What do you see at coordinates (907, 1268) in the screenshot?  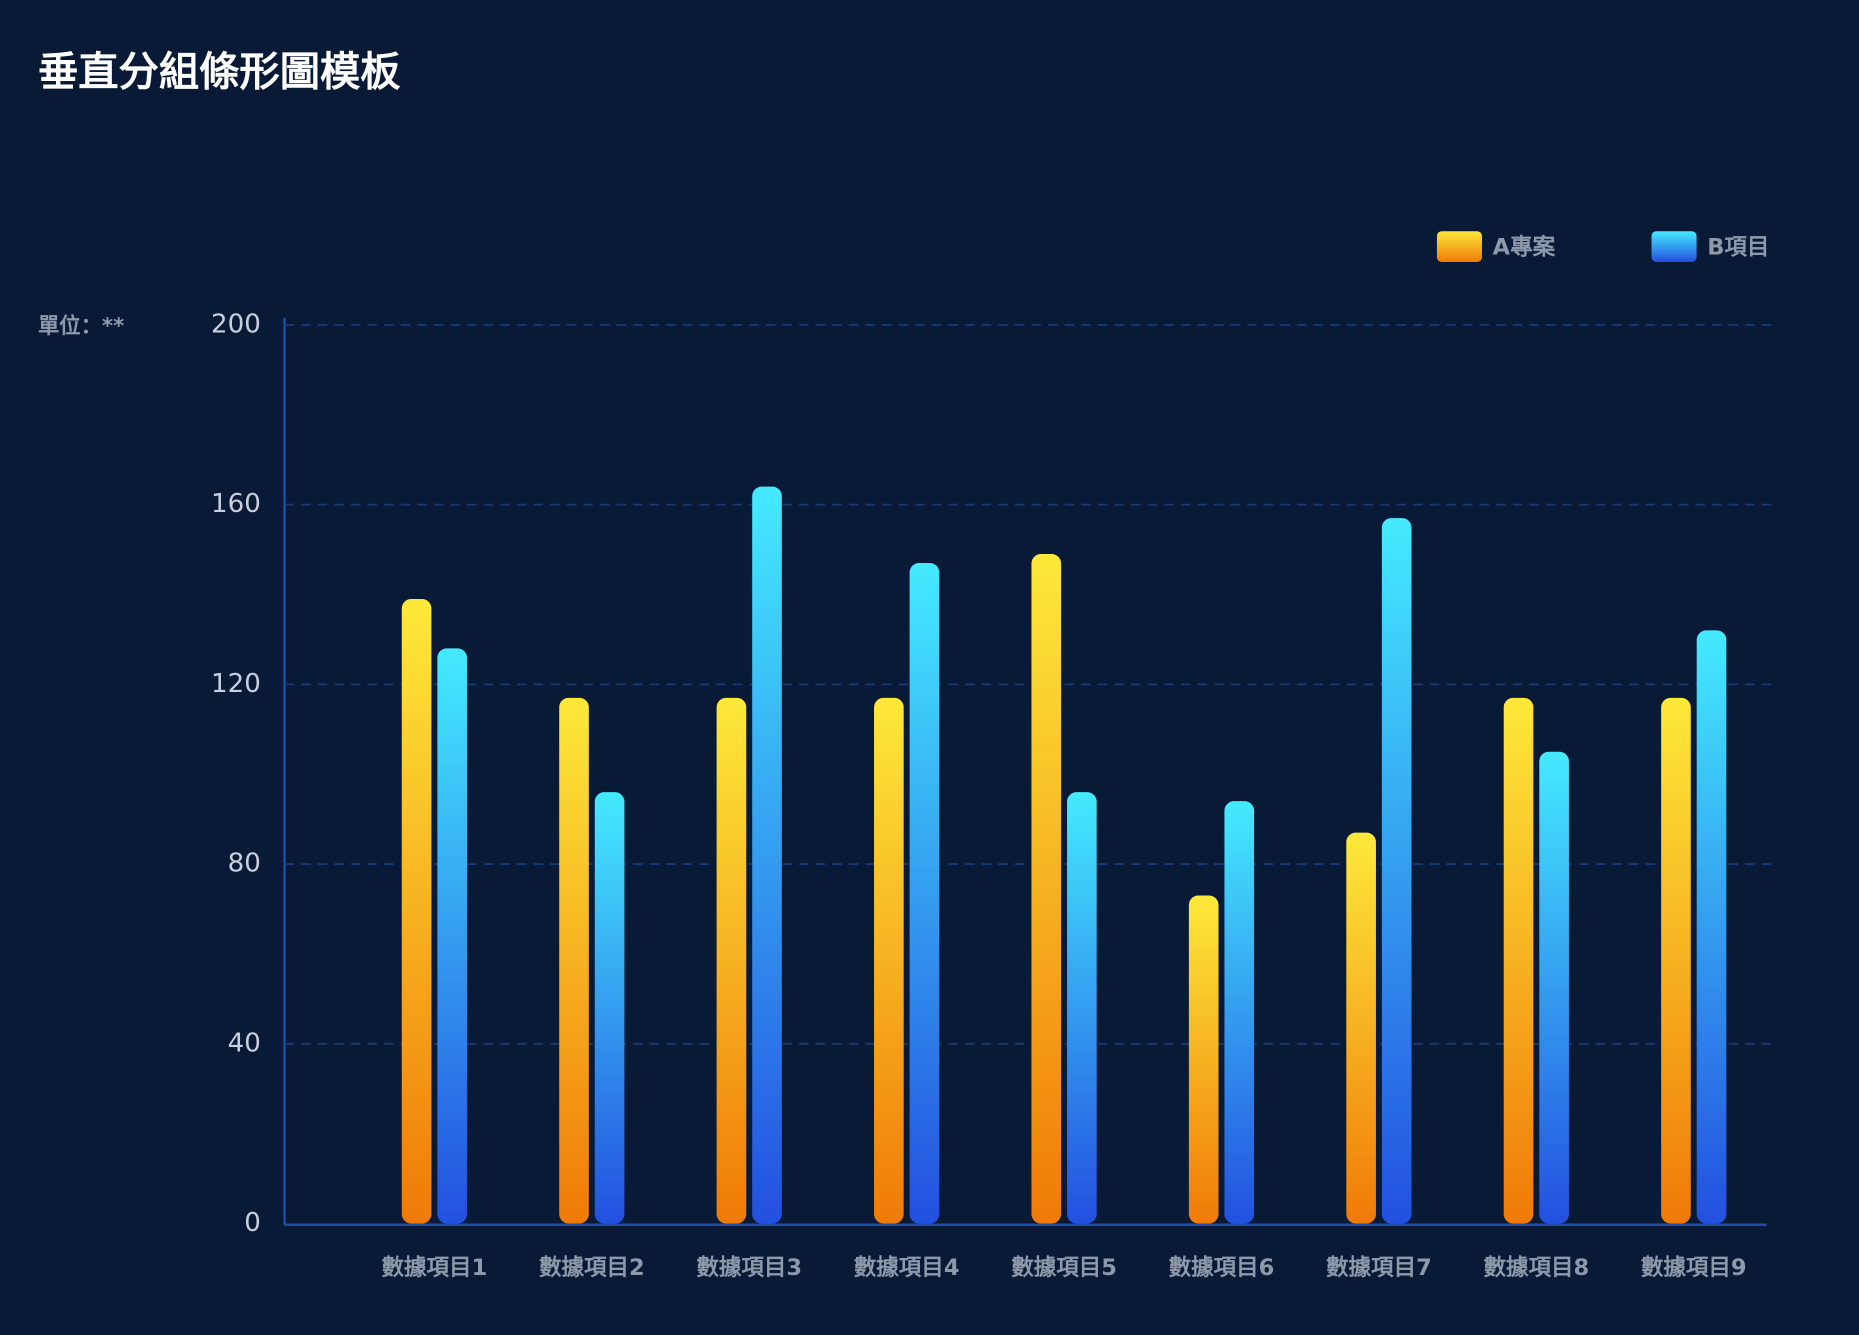 I see `x-tick-label: 數據項目4` at bounding box center [907, 1268].